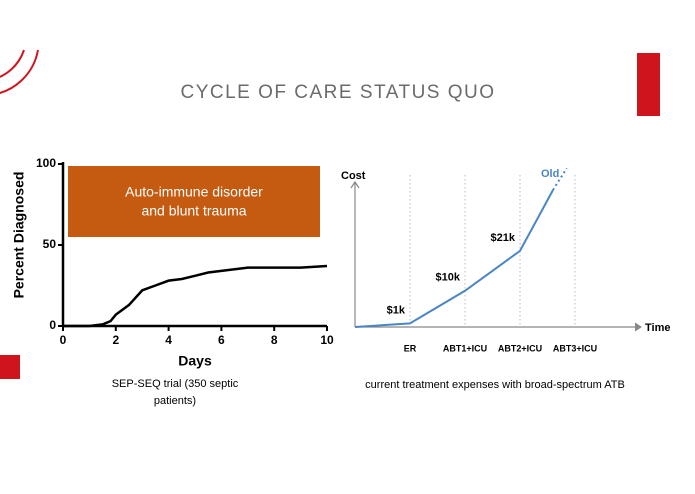 Image resolution: width=695 pixels, height=494 pixels. Describe the element at coordinates (115, 340) in the screenshot. I see `x-tick-label: 2` at that location.